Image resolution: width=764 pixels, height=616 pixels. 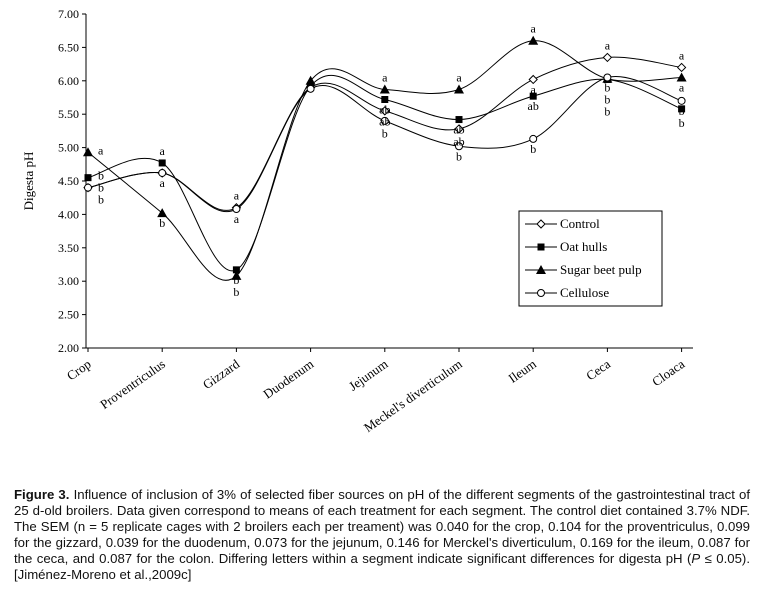 What do you see at coordinates (583, 246) in the screenshot?
I see `legend-label-oat-hulls: Oat hulls` at bounding box center [583, 246].